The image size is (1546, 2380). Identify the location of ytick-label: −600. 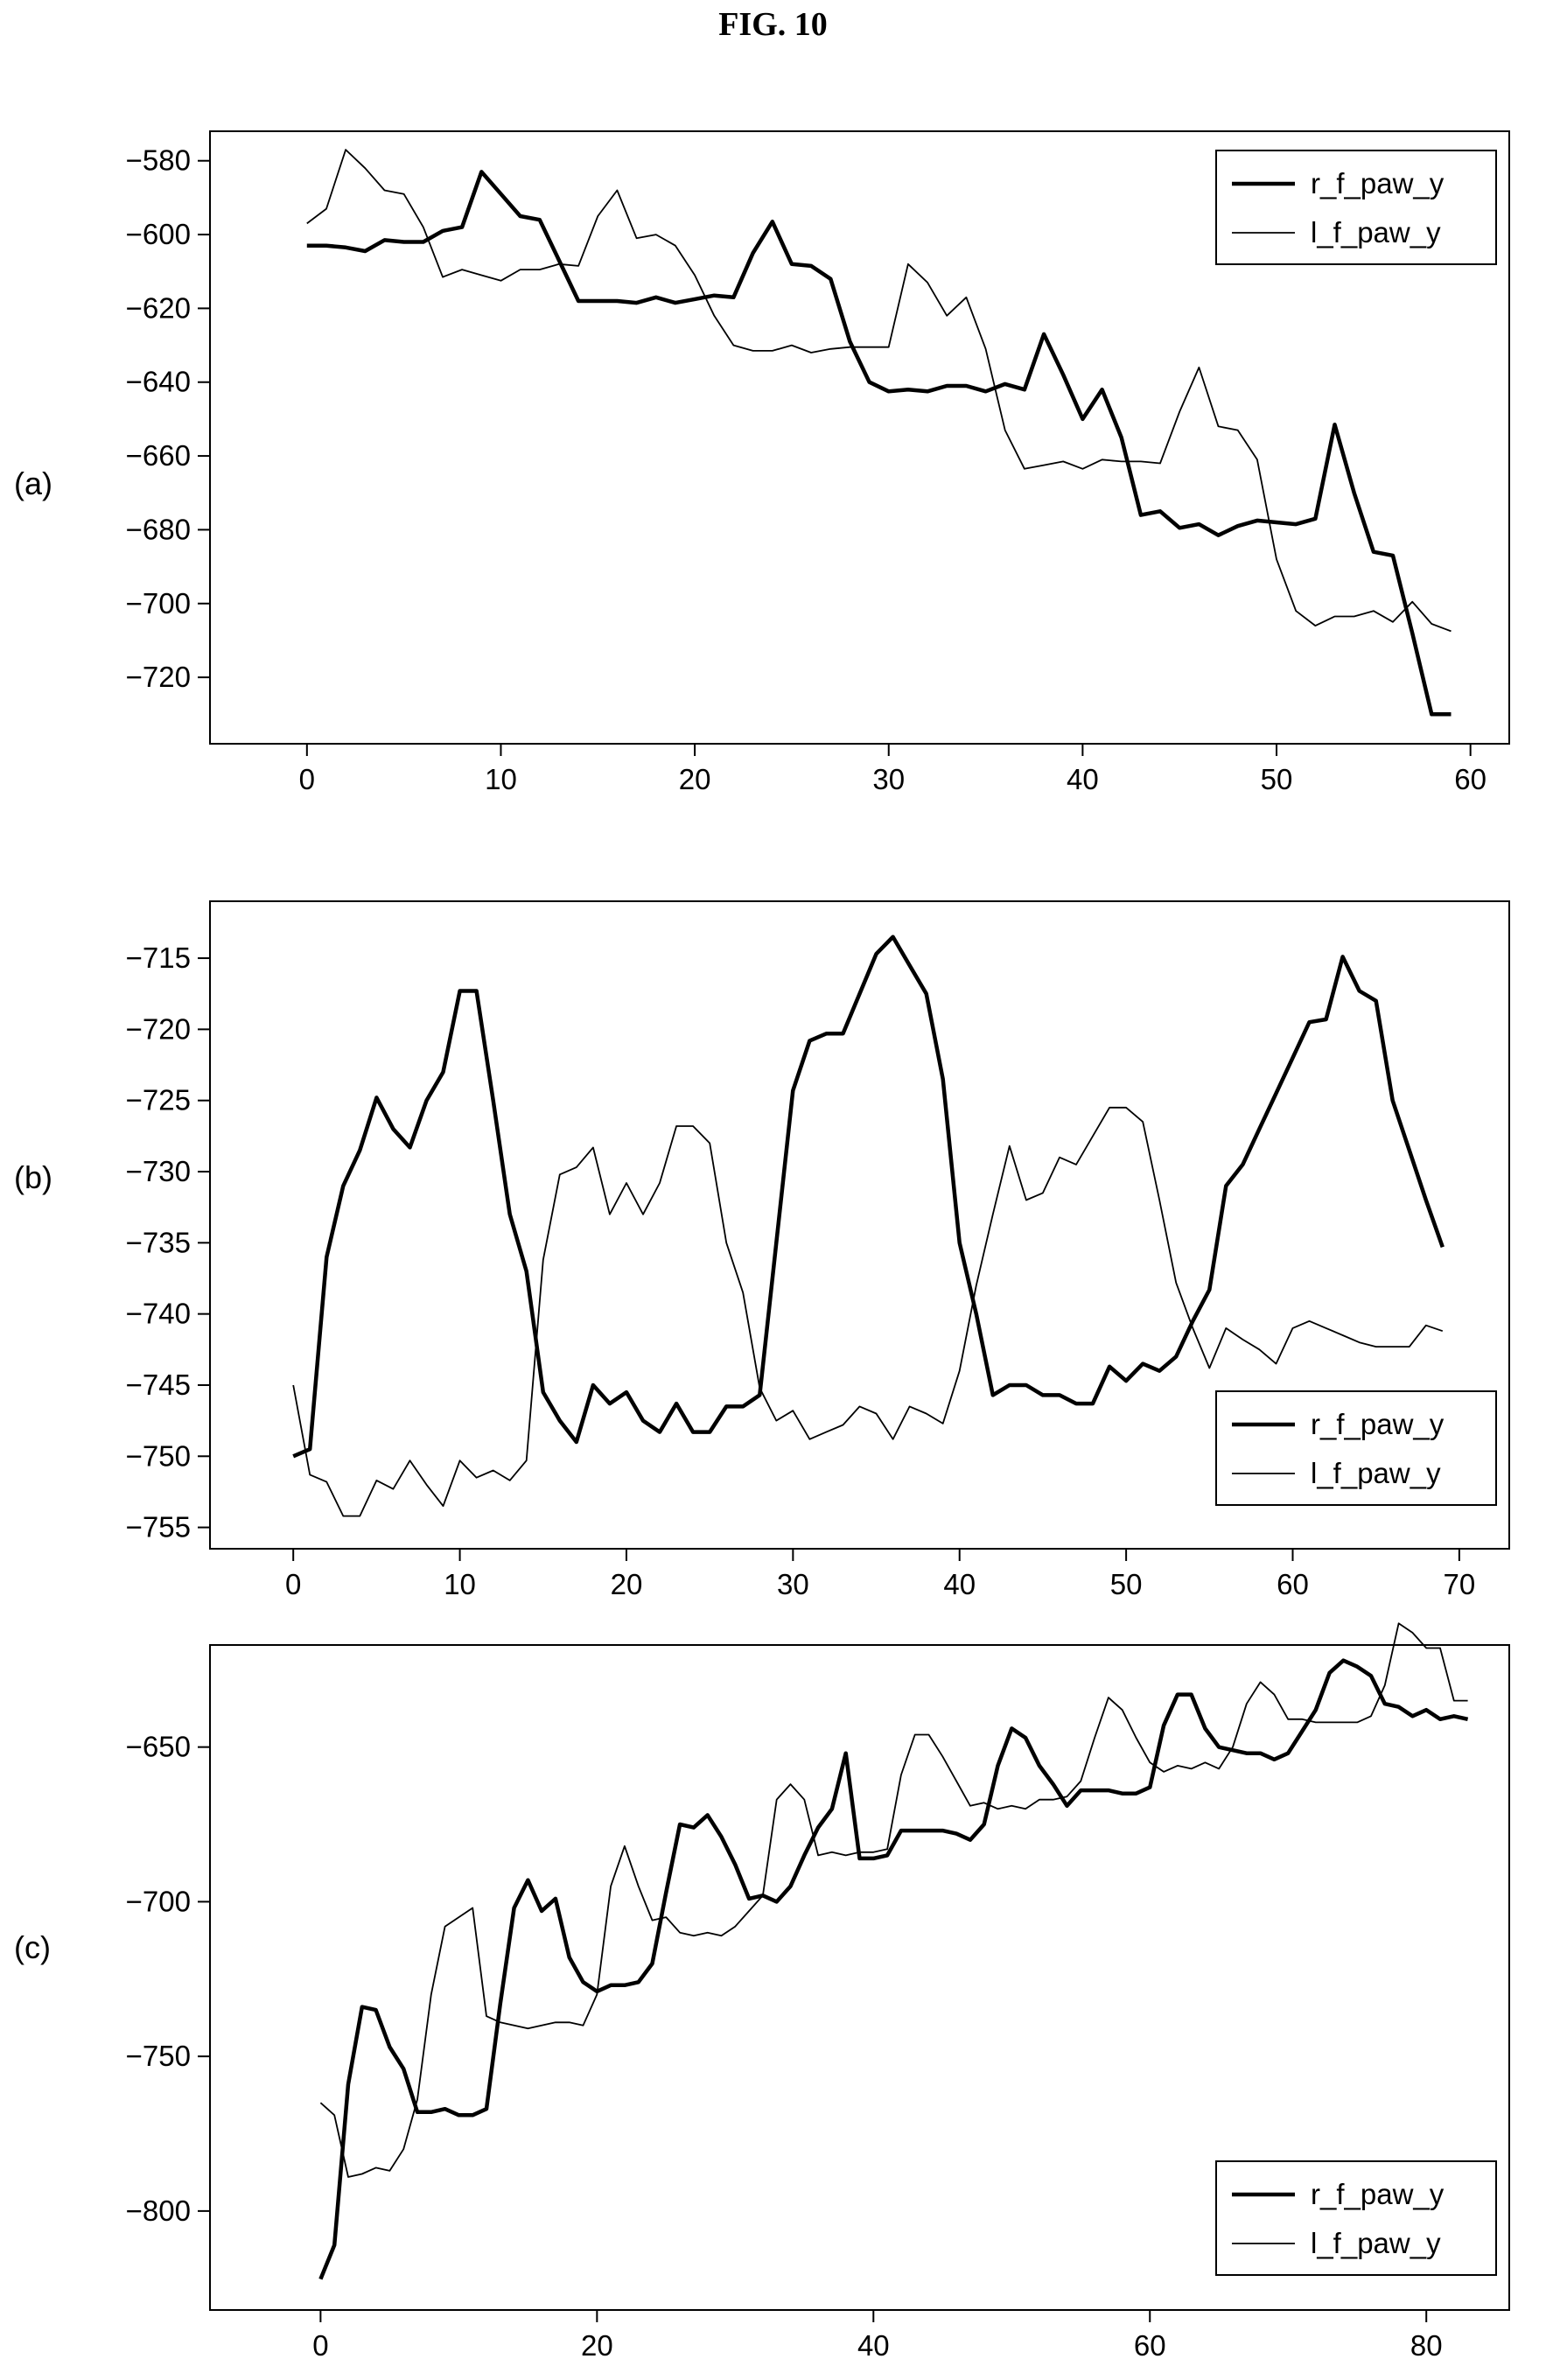
(158, 234).